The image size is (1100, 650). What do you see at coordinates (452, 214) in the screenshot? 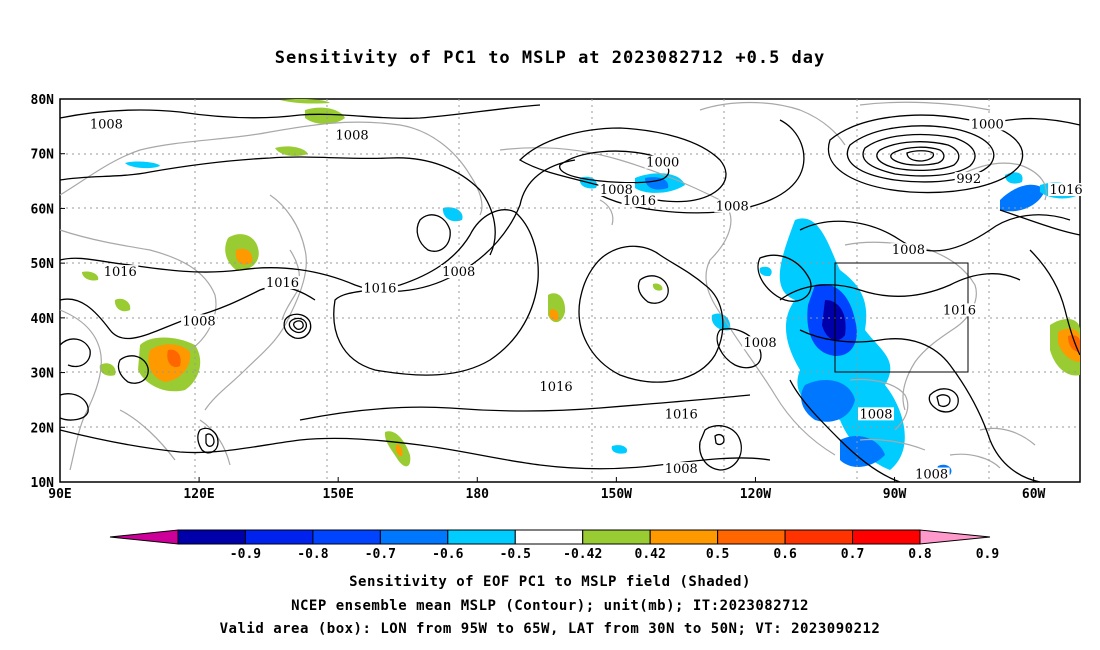
I see `shade-blue-kamchatka` at bounding box center [452, 214].